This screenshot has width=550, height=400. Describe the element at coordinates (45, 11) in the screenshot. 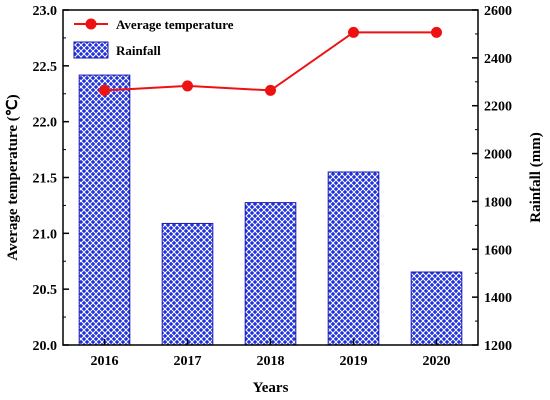

I see `left-tick-label: 23.0` at that location.